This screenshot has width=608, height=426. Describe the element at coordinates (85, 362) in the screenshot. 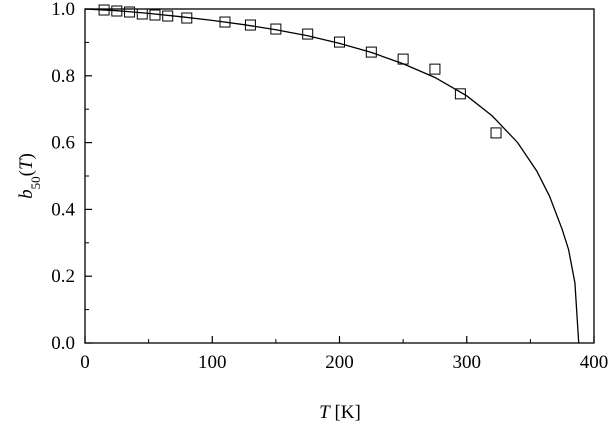

I see `x-tick-label: 0` at that location.